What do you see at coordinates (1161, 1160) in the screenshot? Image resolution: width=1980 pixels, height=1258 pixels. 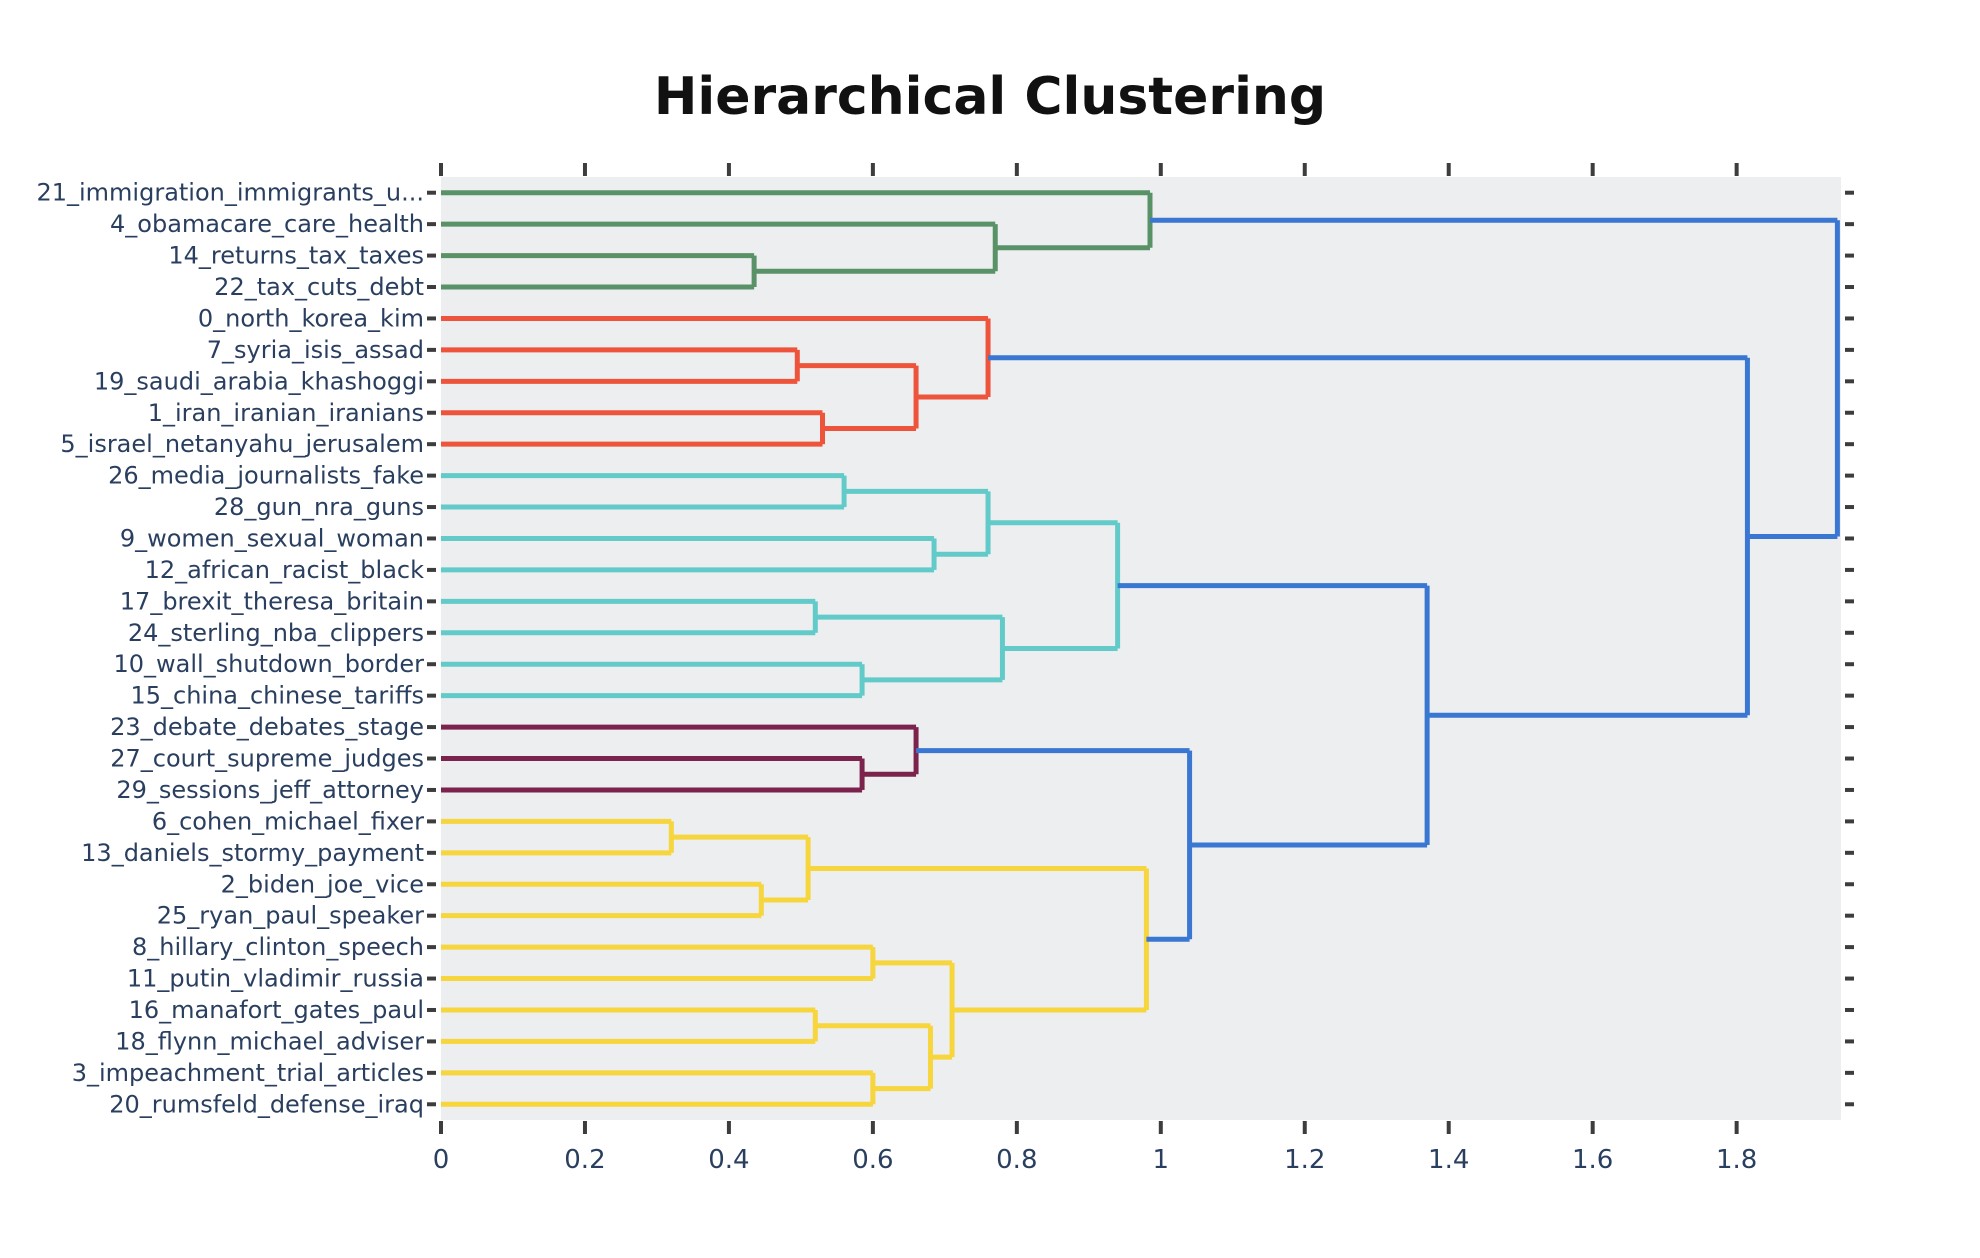 I see `x-tick-label: 1` at bounding box center [1161, 1160].